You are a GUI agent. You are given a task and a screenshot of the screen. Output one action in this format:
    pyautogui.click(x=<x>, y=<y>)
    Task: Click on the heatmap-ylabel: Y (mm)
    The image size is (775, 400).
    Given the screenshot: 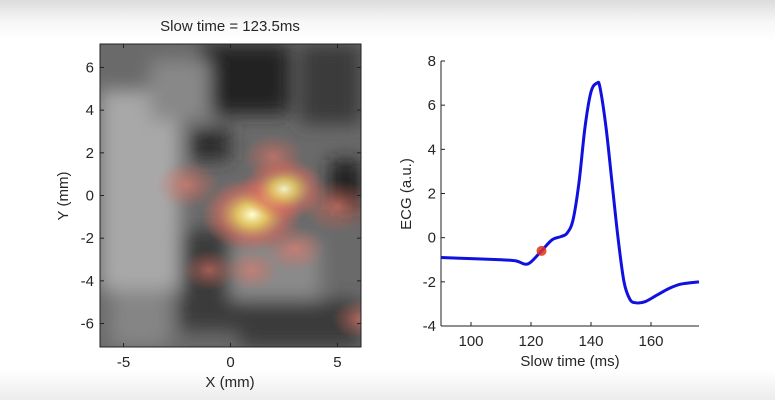 What is the action you would take?
    pyautogui.click(x=63, y=196)
    